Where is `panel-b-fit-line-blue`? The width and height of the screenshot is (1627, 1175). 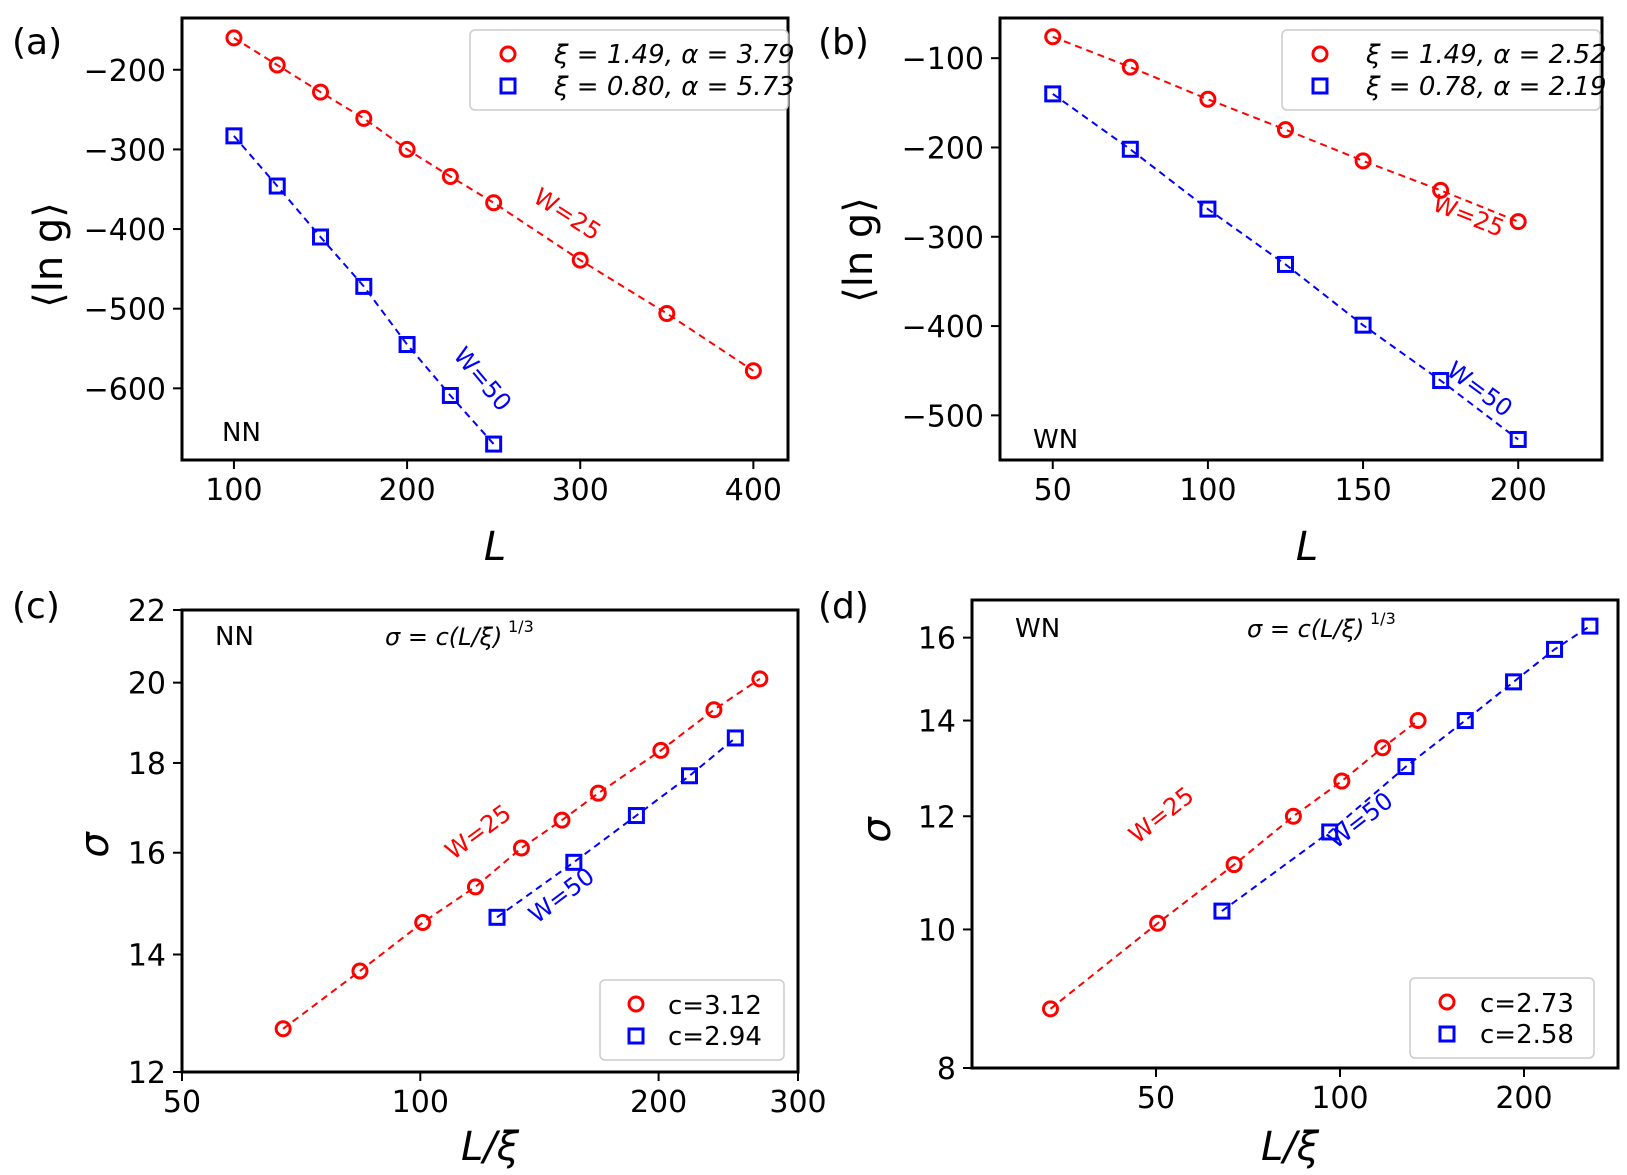
panel-b-fit-line-blue is located at coordinates (1285, 267).